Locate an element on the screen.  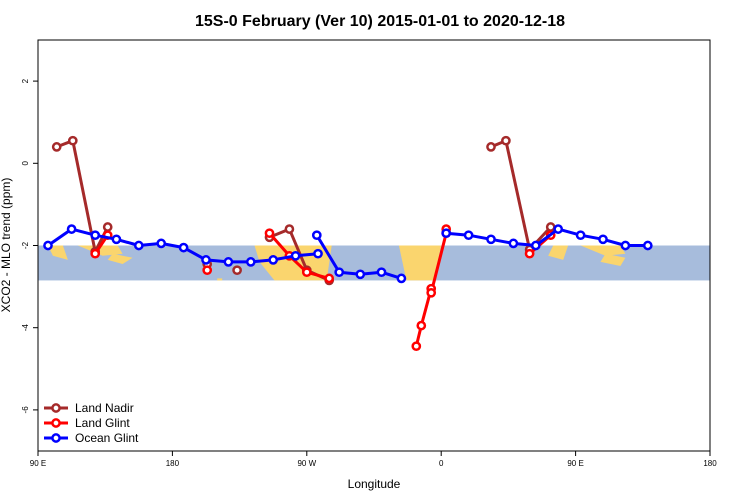
y-tick-label: 0 is located at coordinates (25, 163).